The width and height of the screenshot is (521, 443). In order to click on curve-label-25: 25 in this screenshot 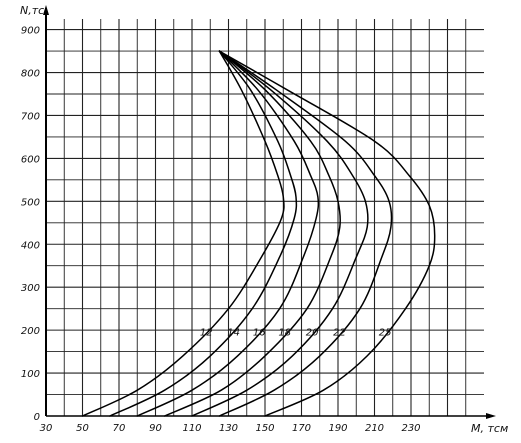, I will do `click(385, 333)`.